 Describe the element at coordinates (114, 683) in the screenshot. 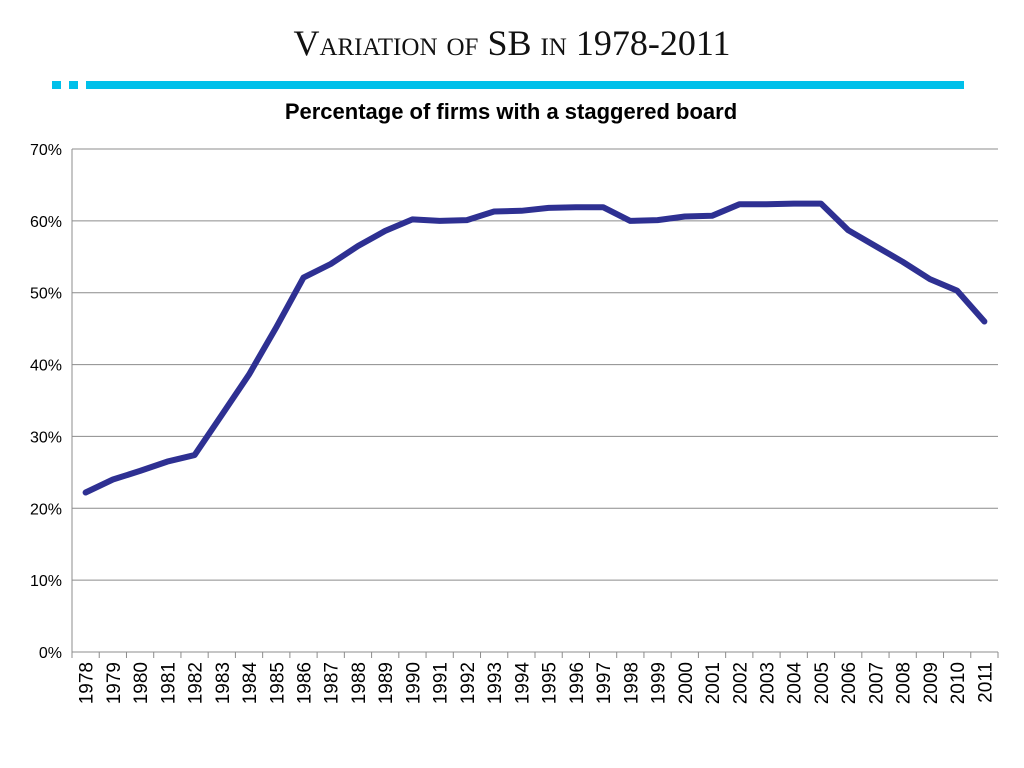

I see `x-tick-label: 1979` at that location.